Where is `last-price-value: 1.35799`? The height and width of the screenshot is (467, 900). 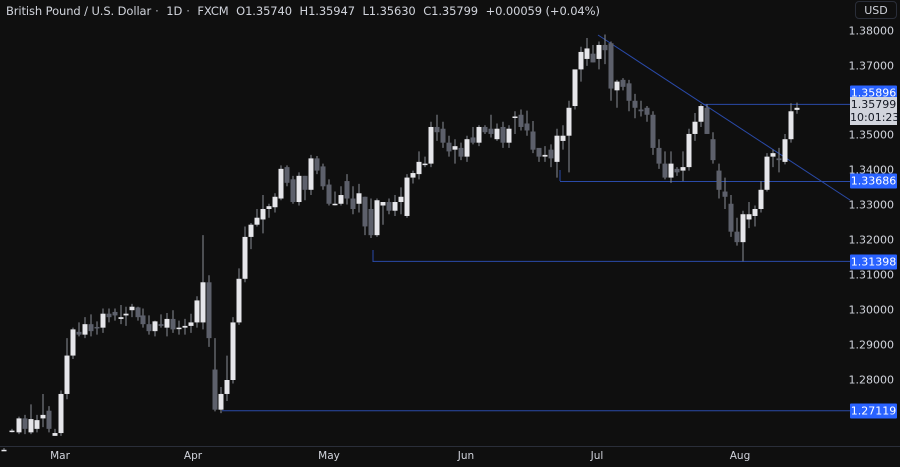 last-price-value: 1.35799 is located at coordinates (873, 104).